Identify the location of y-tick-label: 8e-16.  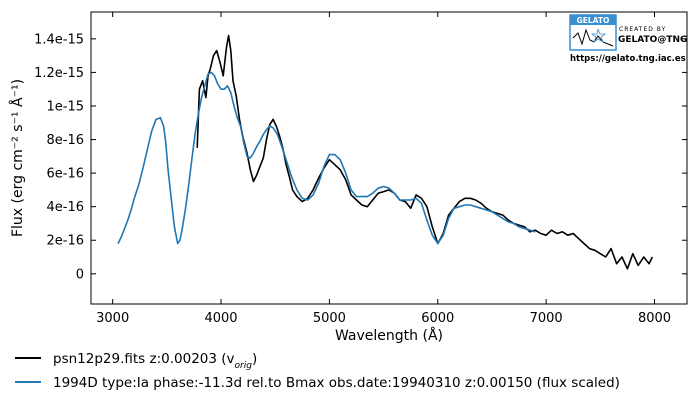
(65, 140).